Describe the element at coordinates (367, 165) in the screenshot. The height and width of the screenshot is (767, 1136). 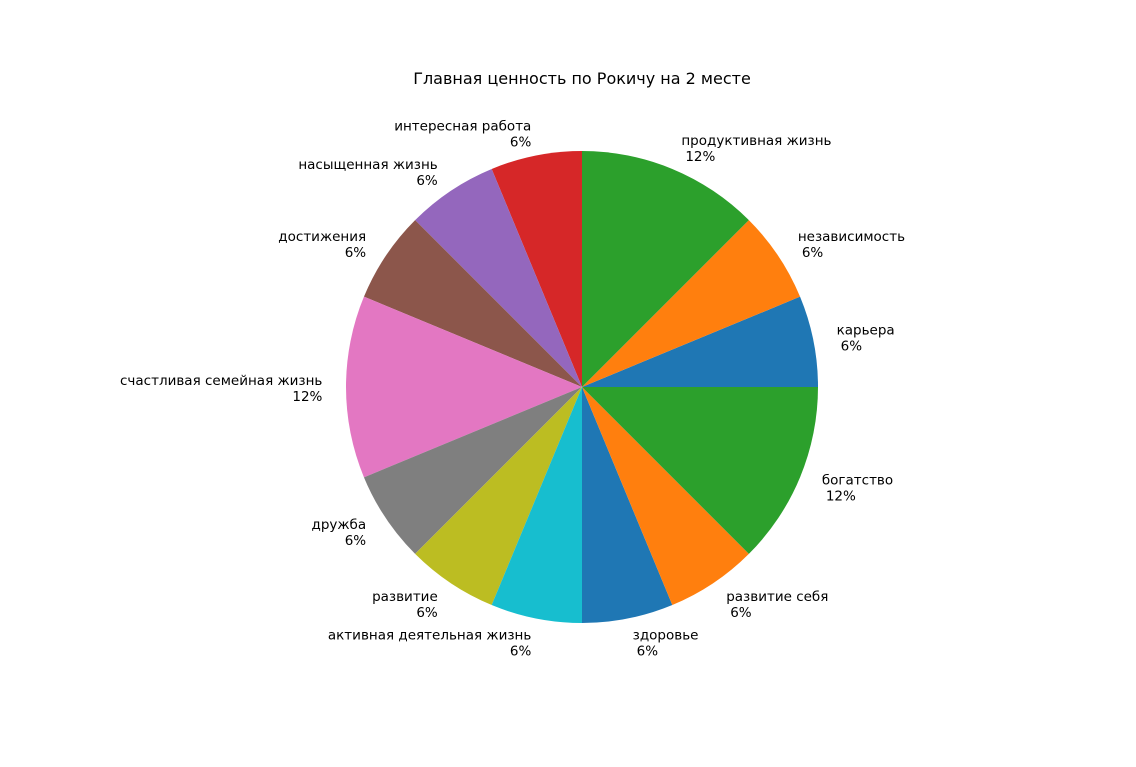
I see `slice-category-label: насыщенная жизнь` at that location.